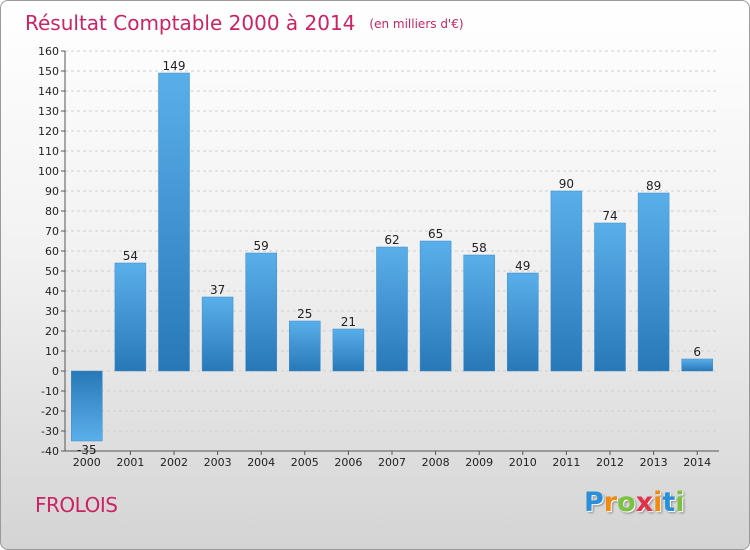 Image resolution: width=750 pixels, height=550 pixels. What do you see at coordinates (76, 505) in the screenshot?
I see `commune-name: FROLOIS` at bounding box center [76, 505].